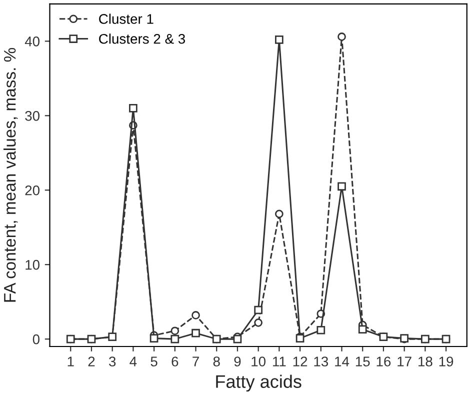 The height and width of the screenshot is (396, 474). Describe the element at coordinates (32, 190) in the screenshot. I see `y-tick-label: 20` at that location.